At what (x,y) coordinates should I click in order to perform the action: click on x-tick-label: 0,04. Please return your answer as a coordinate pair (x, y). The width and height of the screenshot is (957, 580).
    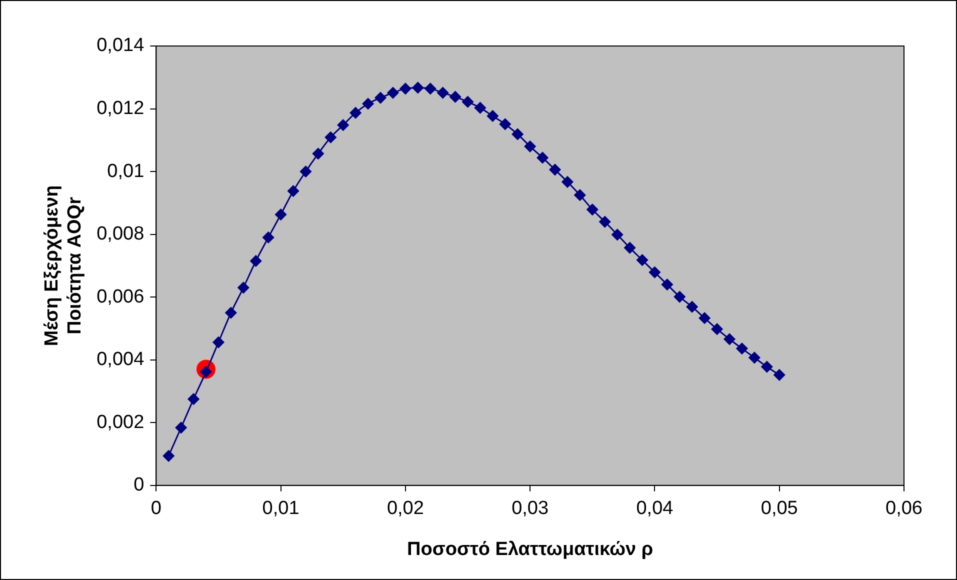
    Looking at the image, I should click on (655, 509).